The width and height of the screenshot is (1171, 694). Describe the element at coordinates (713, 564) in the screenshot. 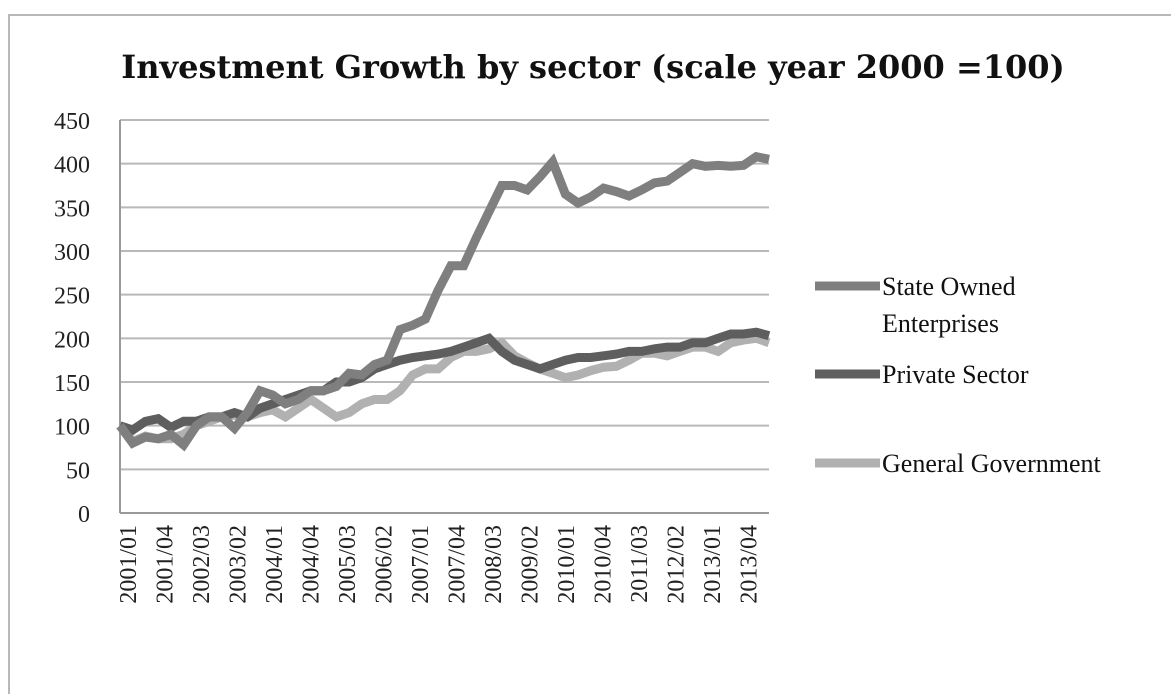

I see `x-tick-label: 2013/01` at that location.